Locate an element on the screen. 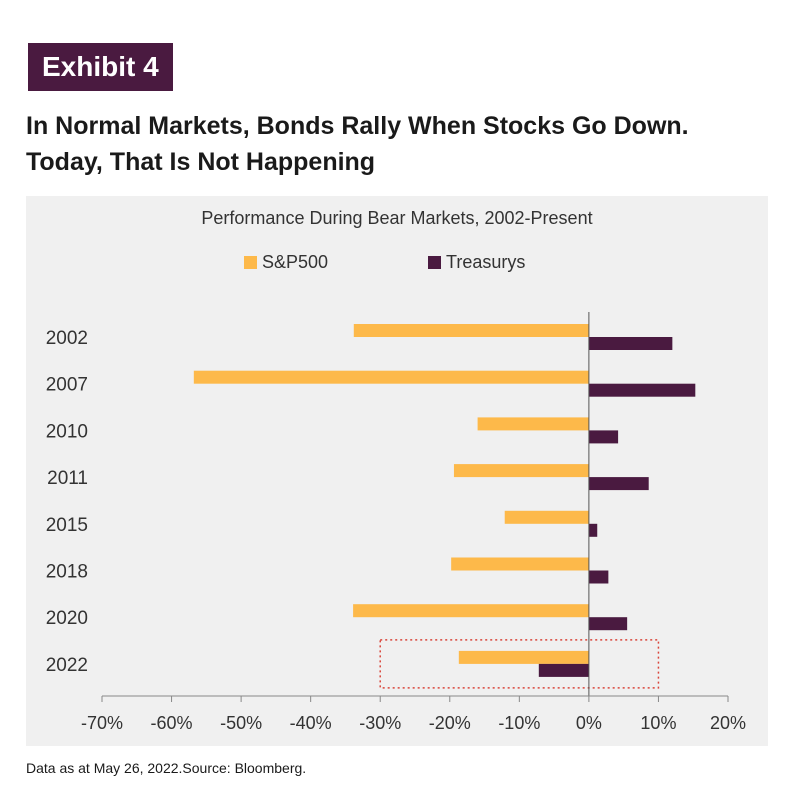  highlight-box is located at coordinates (519, 664).